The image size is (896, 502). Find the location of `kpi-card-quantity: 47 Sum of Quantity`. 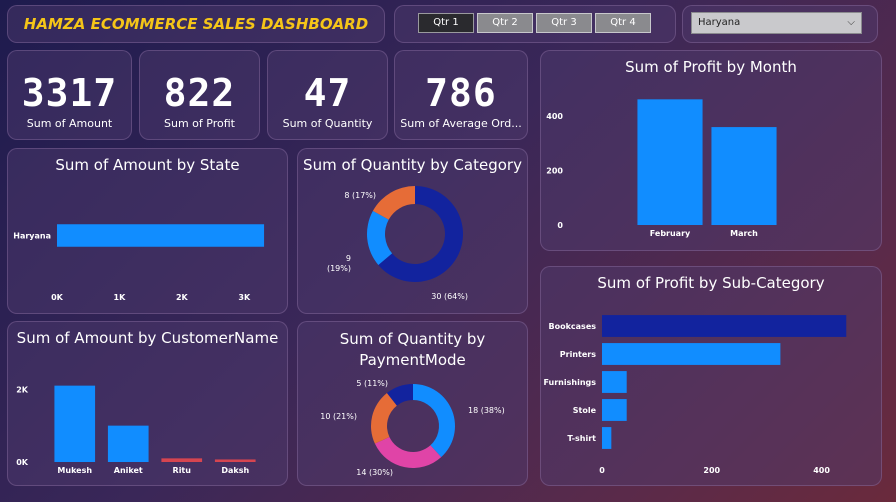

kpi-card-quantity: 47 Sum of Quantity is located at coordinates (327, 95).